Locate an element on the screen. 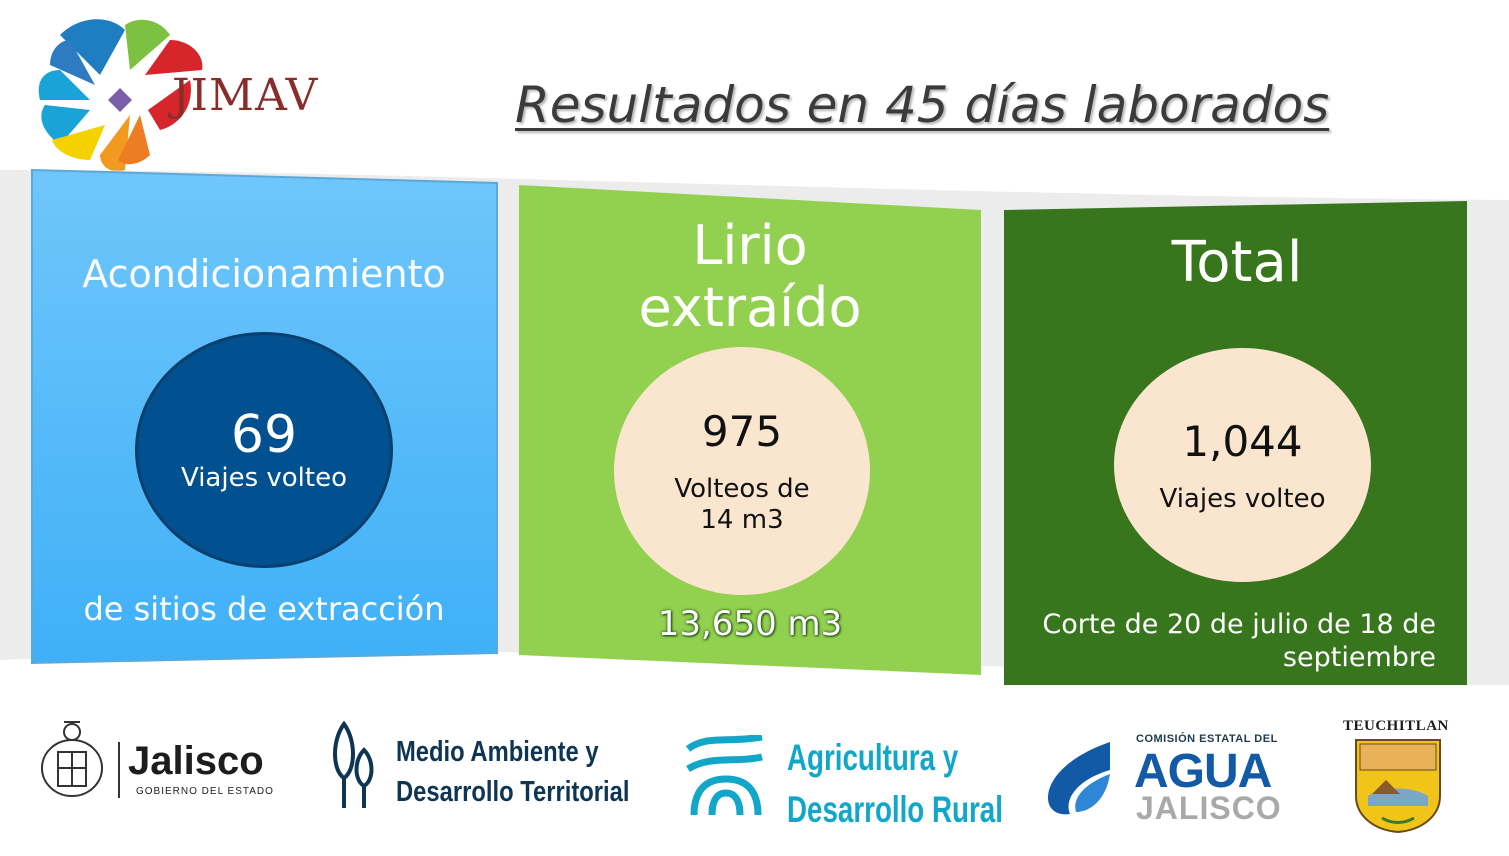  panel-lirio-footer: 13,650 m3 is located at coordinates (750, 624).